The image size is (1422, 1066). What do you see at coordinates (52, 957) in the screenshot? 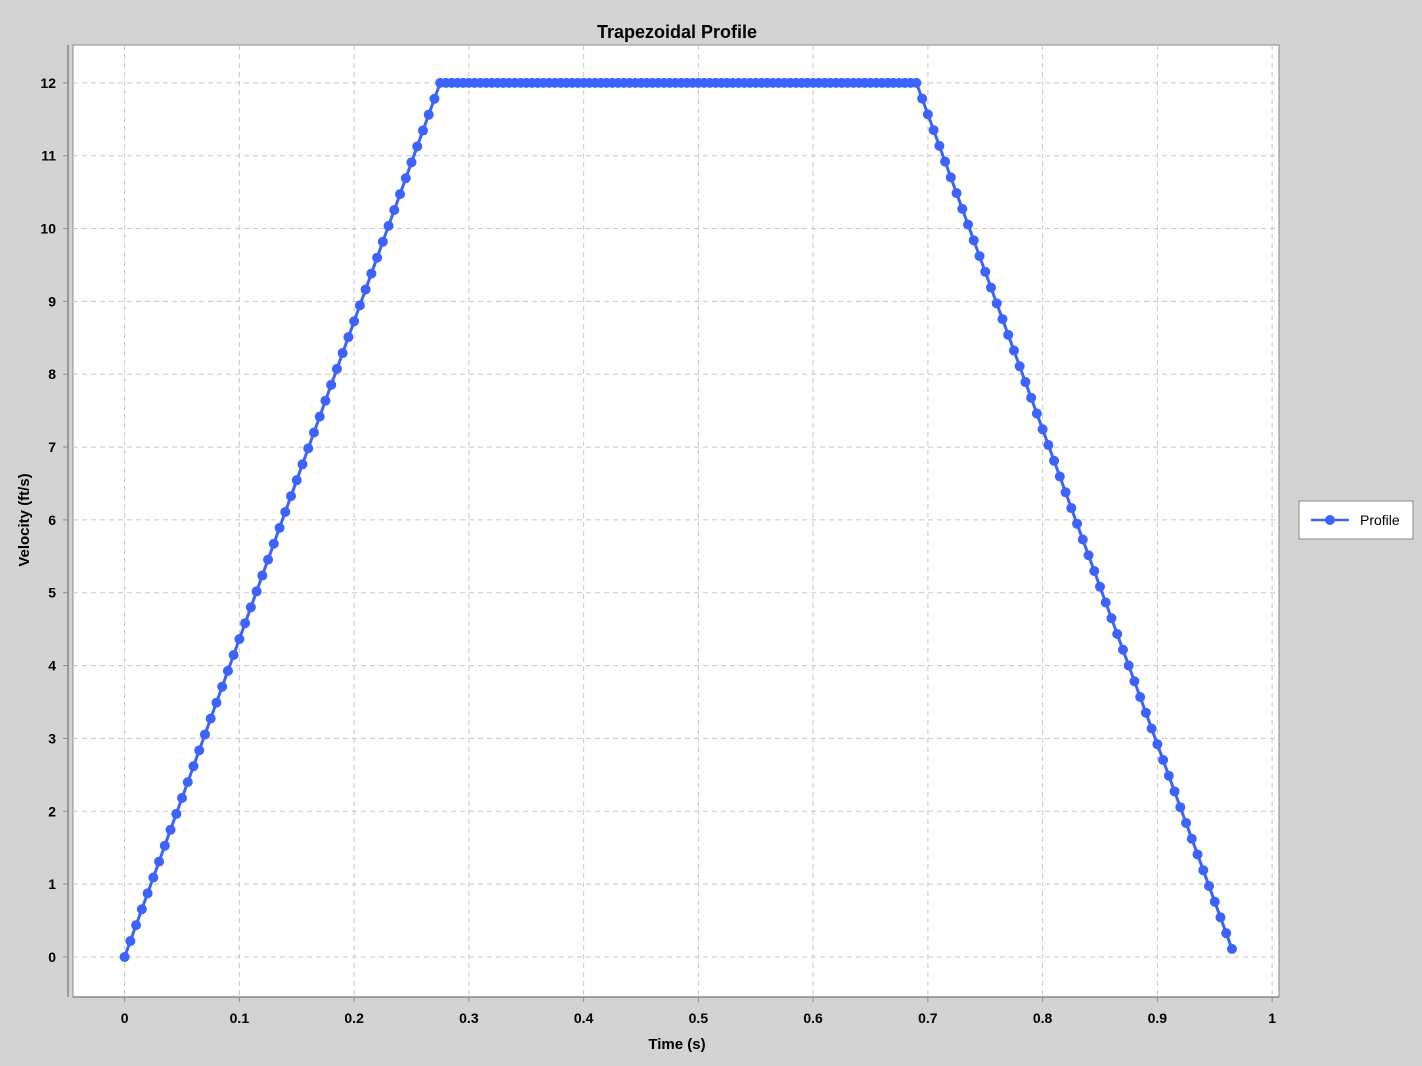
I see `y-tick-label: 0` at bounding box center [52, 957].